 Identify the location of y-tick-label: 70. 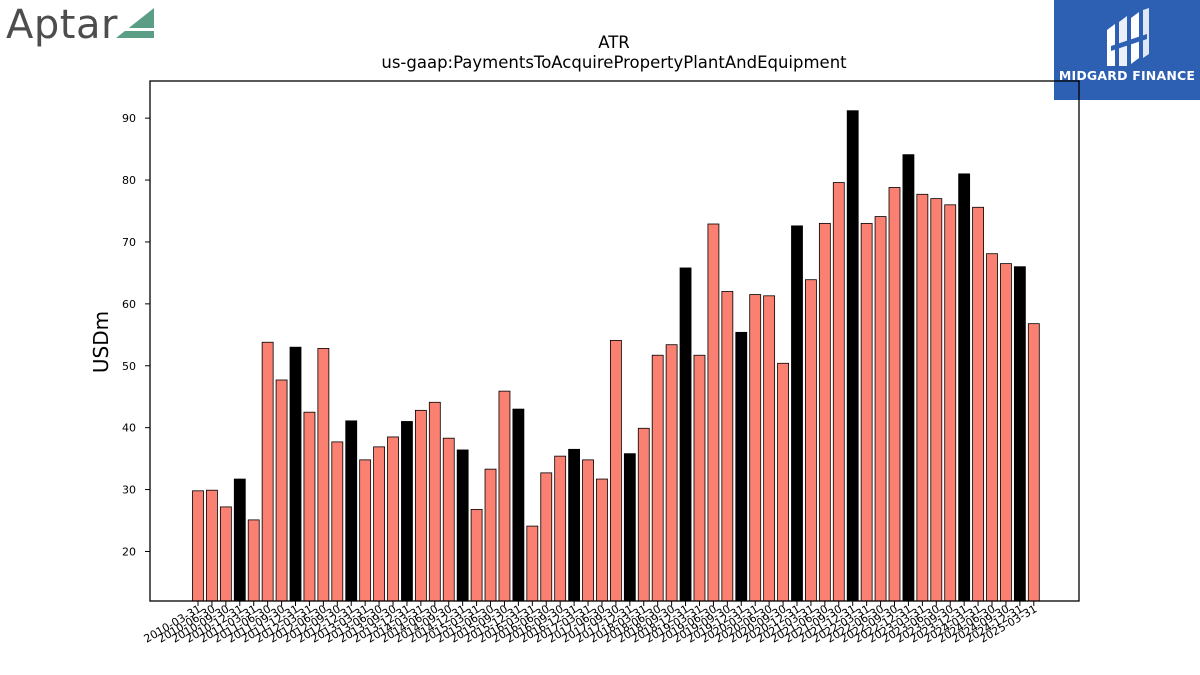
(129, 242).